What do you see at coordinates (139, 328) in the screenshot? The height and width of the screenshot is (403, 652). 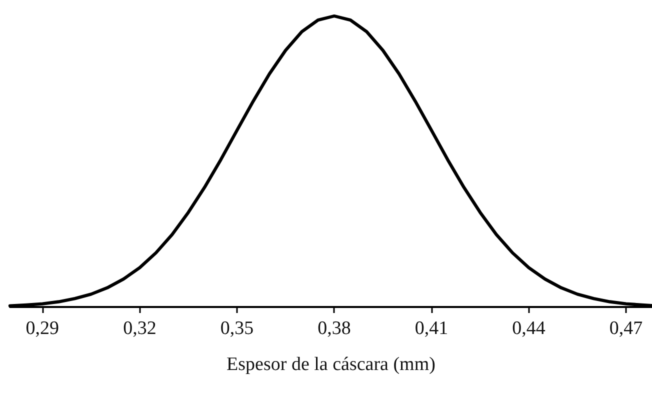 I see `x-tick-label: 0,32` at bounding box center [139, 328].